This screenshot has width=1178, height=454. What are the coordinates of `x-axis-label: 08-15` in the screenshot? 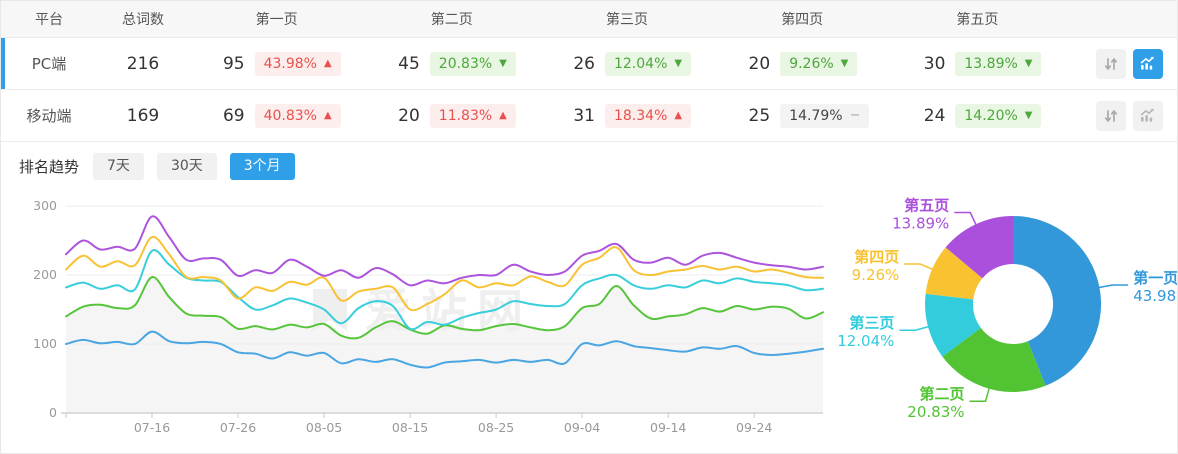 It's located at (410, 427).